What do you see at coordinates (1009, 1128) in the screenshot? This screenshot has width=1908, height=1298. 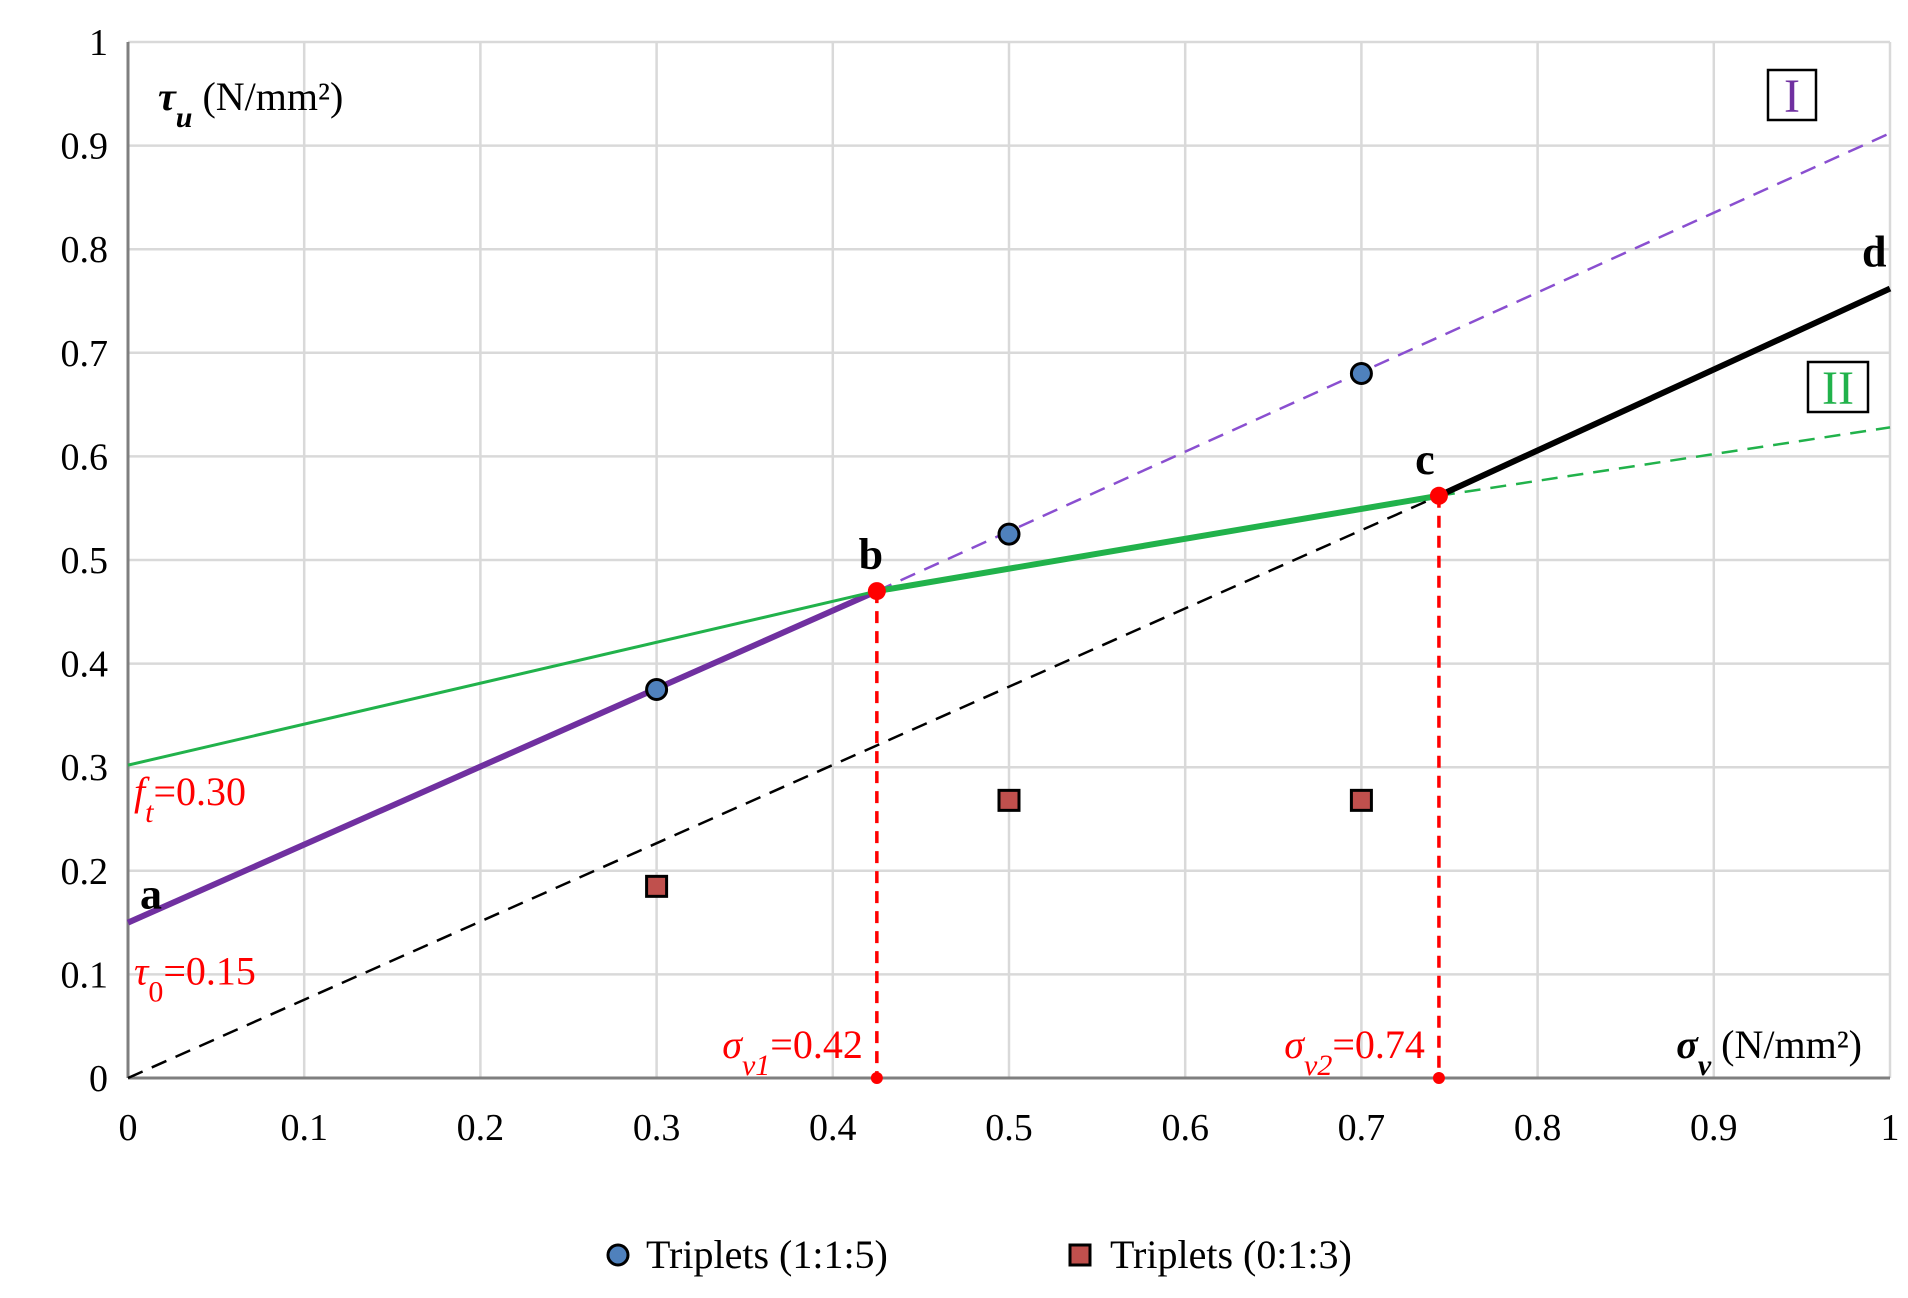 I see `x-tick-label: 0.5` at bounding box center [1009, 1128].